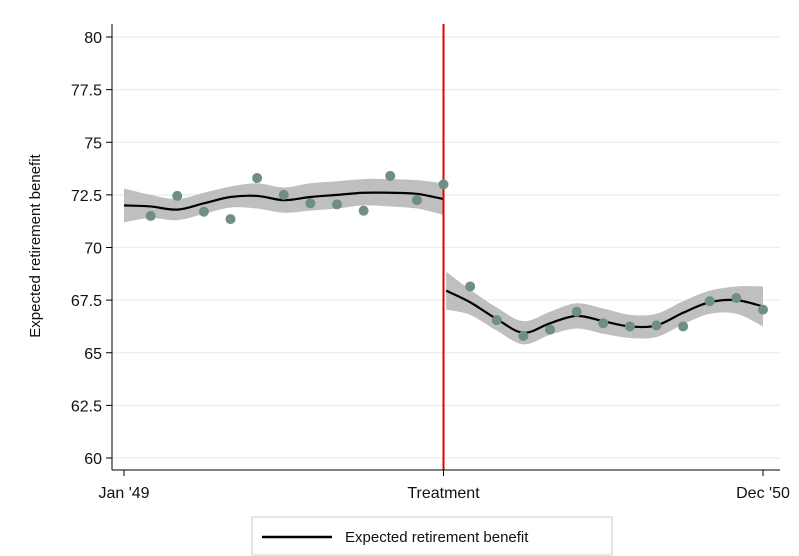 This screenshot has width=799, height=556. Describe the element at coordinates (437, 537) in the screenshot. I see `legend-label: Expected retirement benefit` at that location.